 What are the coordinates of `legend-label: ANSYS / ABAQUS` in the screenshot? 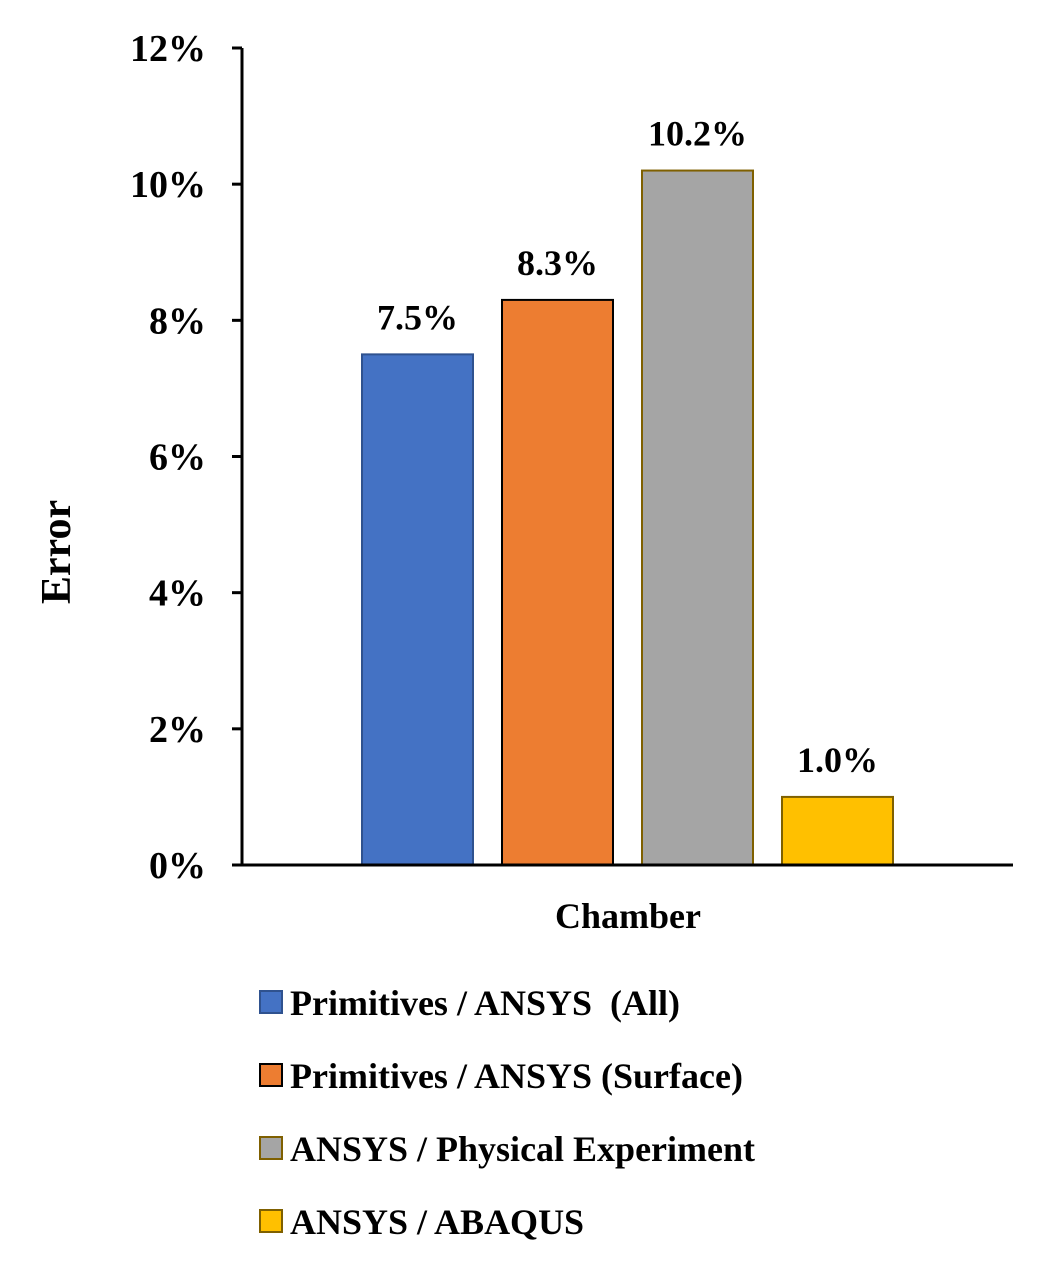 It's located at (437, 1222).